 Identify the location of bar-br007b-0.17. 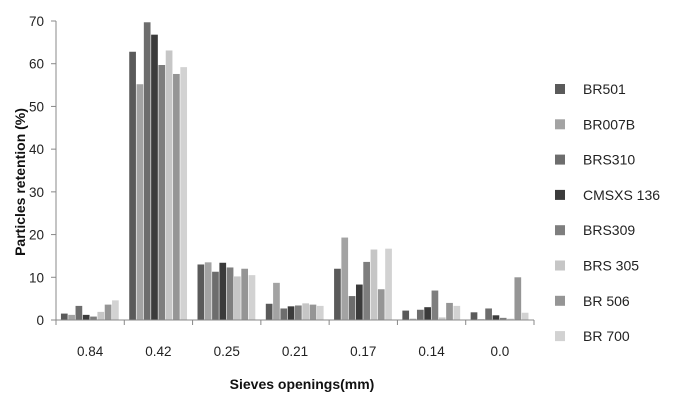
(345, 278).